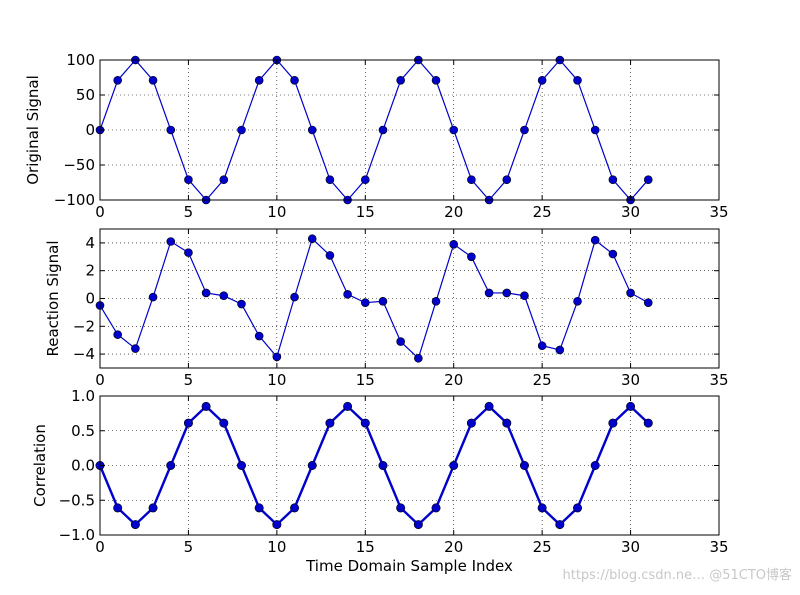  Describe the element at coordinates (40, 465) in the screenshot. I see `y-axis-label: Correlation` at that location.